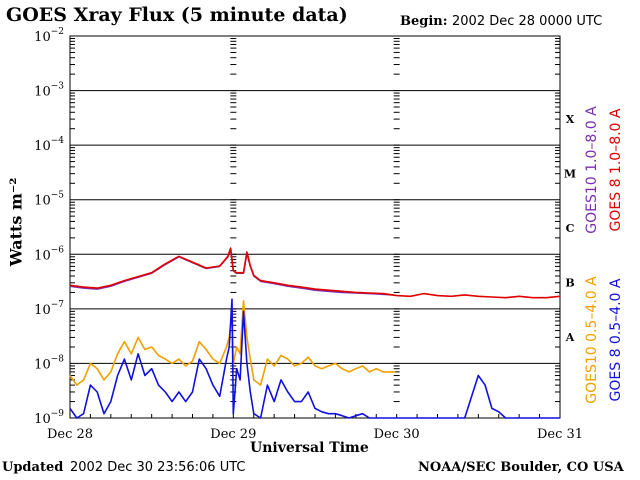 The image size is (640, 480). What do you see at coordinates (527, 21) in the screenshot?
I see `begin-value: 2002 Dec 28 0000 UTC` at bounding box center [527, 21].